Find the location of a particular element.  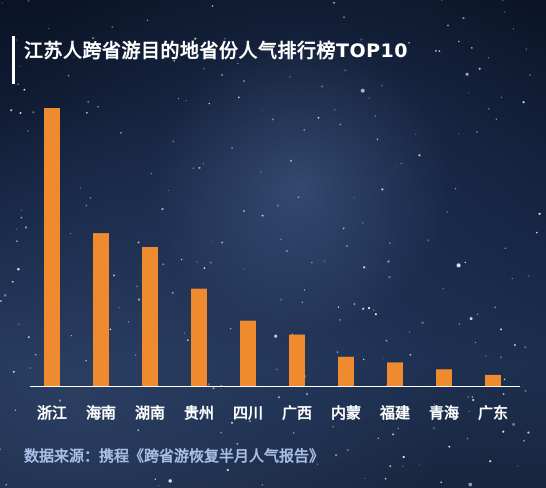

x-tick-label: 海南 is located at coordinates (101, 413).